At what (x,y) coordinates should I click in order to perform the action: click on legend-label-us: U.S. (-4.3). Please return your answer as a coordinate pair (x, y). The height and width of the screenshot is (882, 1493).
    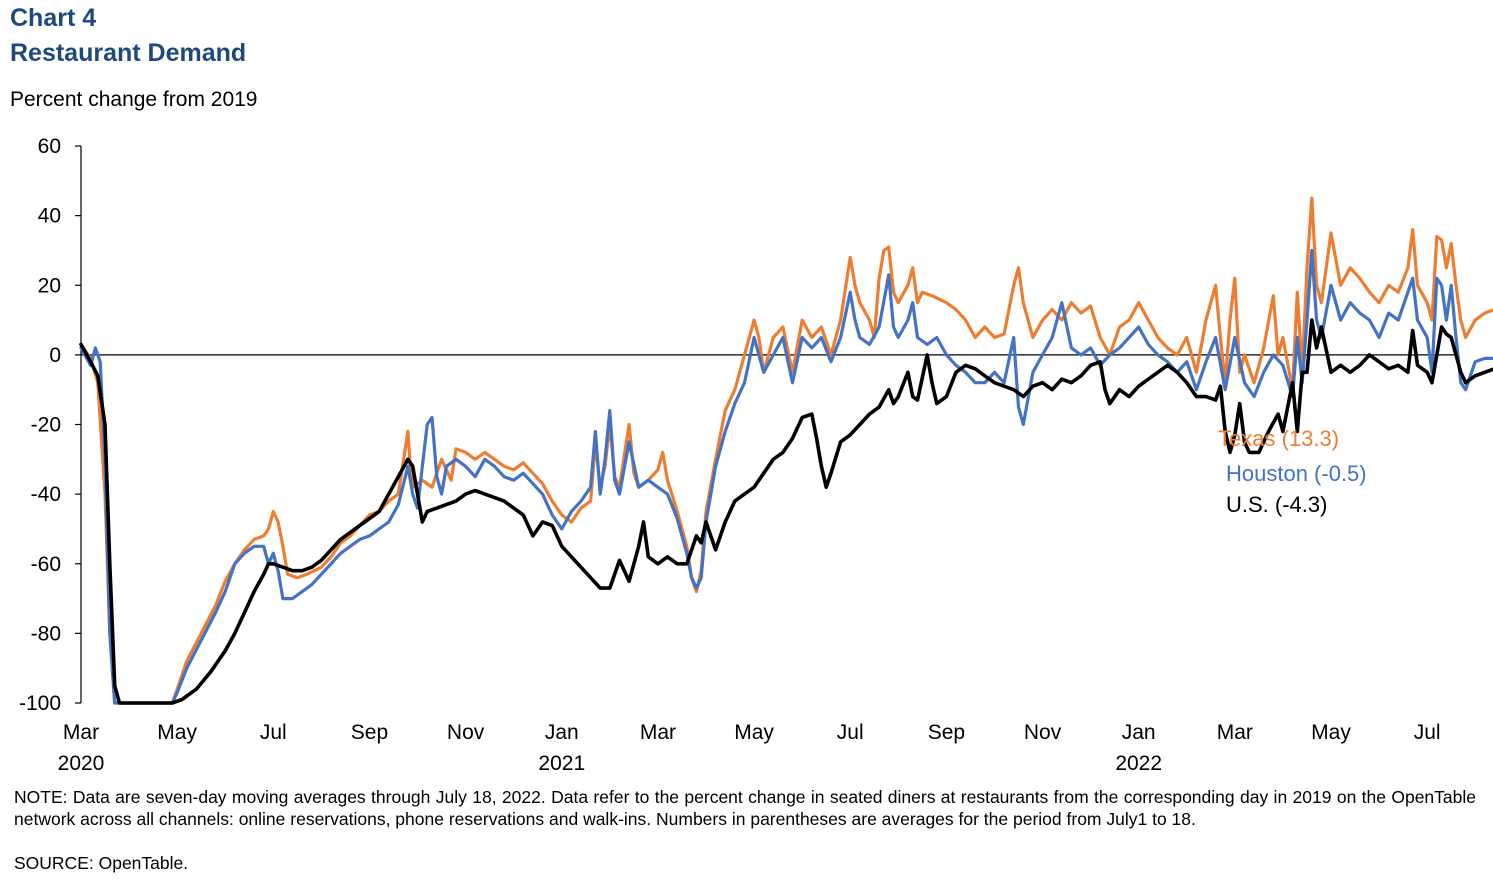
    Looking at the image, I should click on (1276, 504).